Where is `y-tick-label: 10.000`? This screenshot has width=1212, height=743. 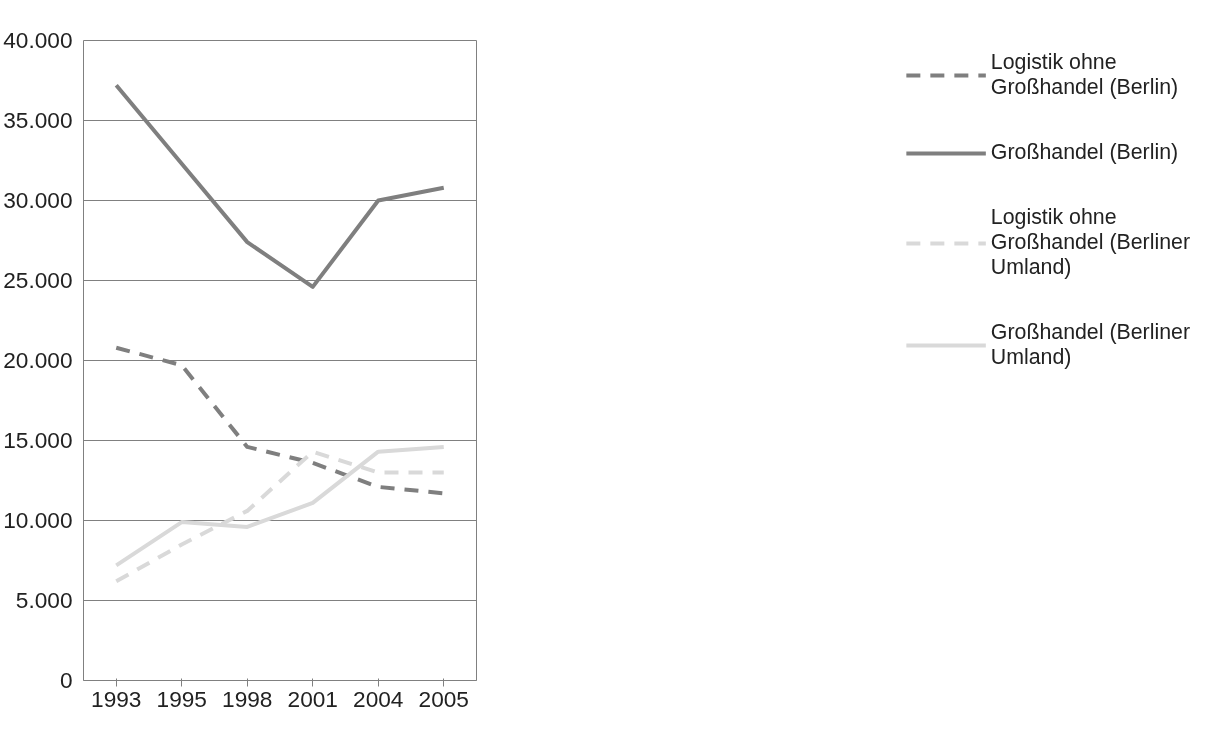 y-tick-label: 10.000 is located at coordinates (38, 520).